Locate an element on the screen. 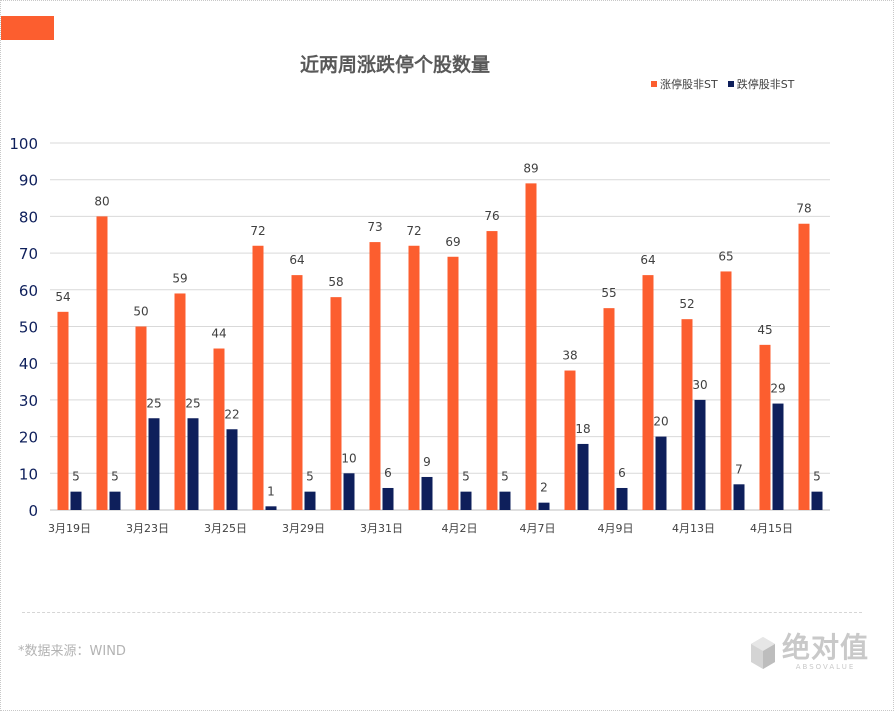 Image resolution: width=894 pixels, height=711 pixels. footer-divider is located at coordinates (442, 612).